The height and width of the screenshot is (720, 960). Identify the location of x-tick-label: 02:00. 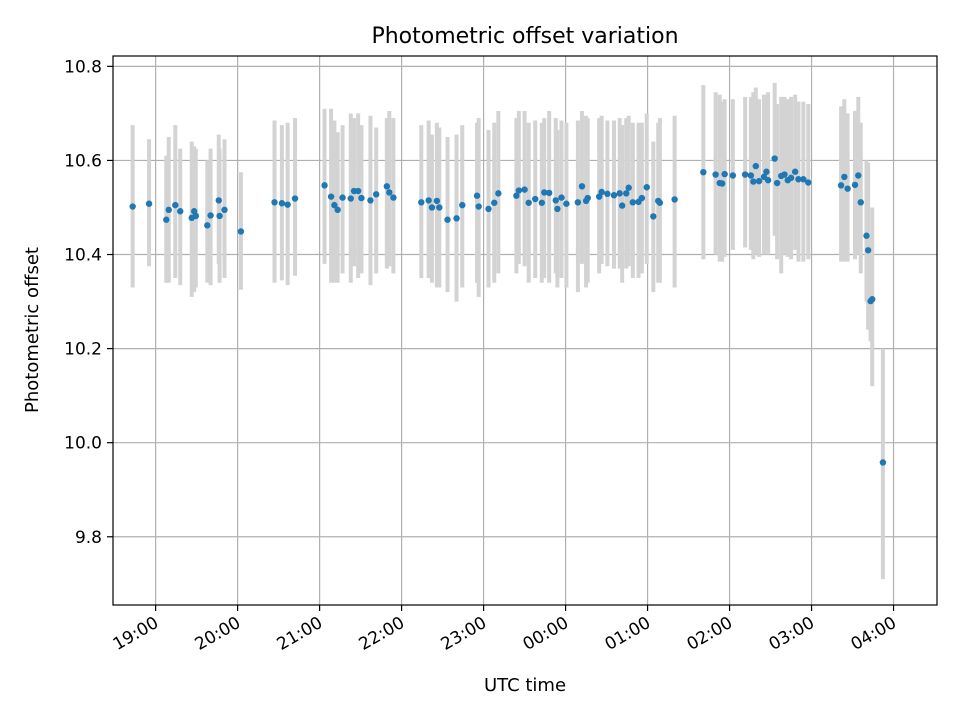
(710, 634).